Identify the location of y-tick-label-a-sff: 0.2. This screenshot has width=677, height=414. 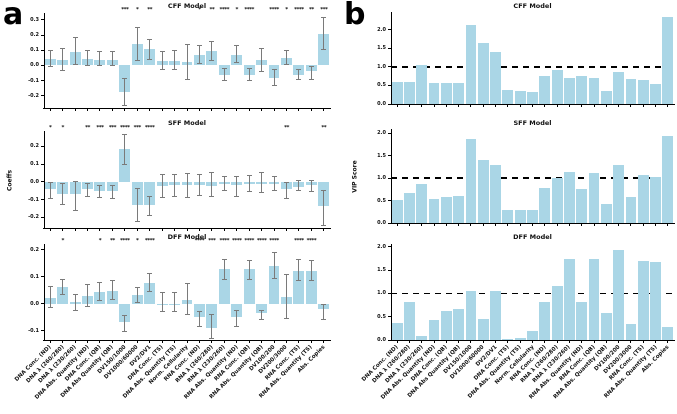
(34, 146).